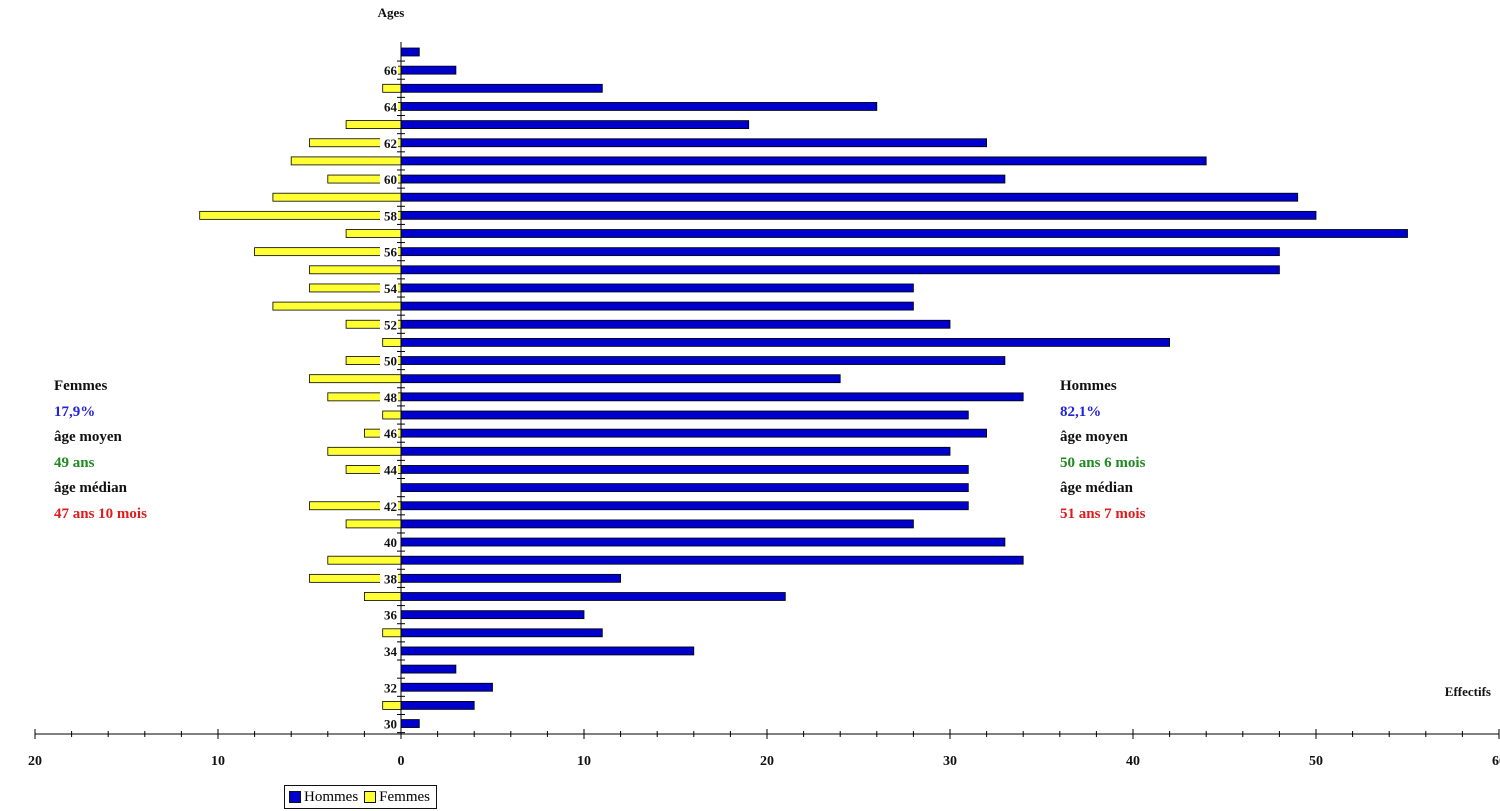  I want to click on y-tick-label: 66, so click(391, 70).